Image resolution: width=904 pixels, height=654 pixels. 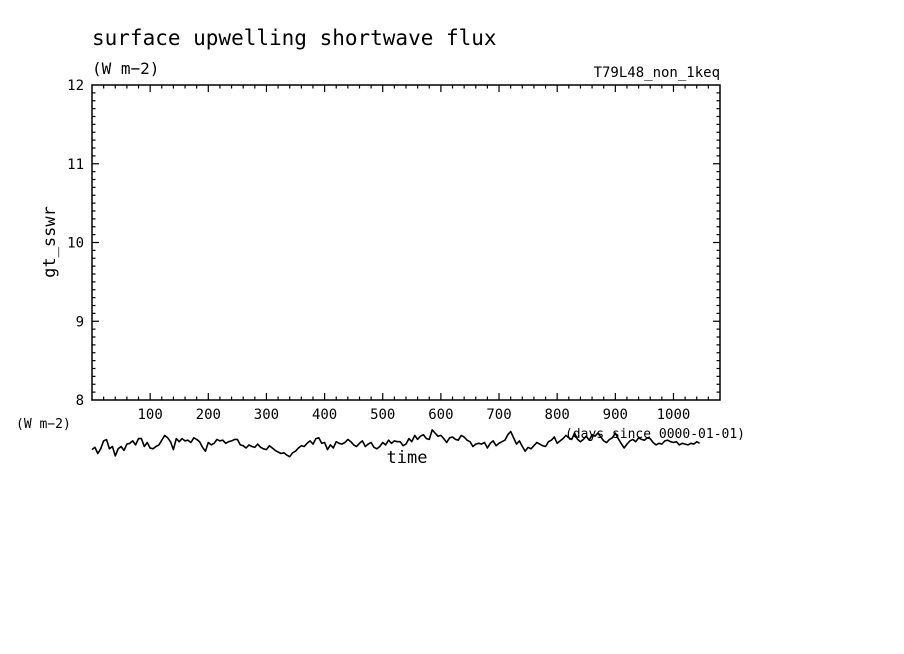 I want to click on x-tick-label: 800, so click(x=557, y=415).